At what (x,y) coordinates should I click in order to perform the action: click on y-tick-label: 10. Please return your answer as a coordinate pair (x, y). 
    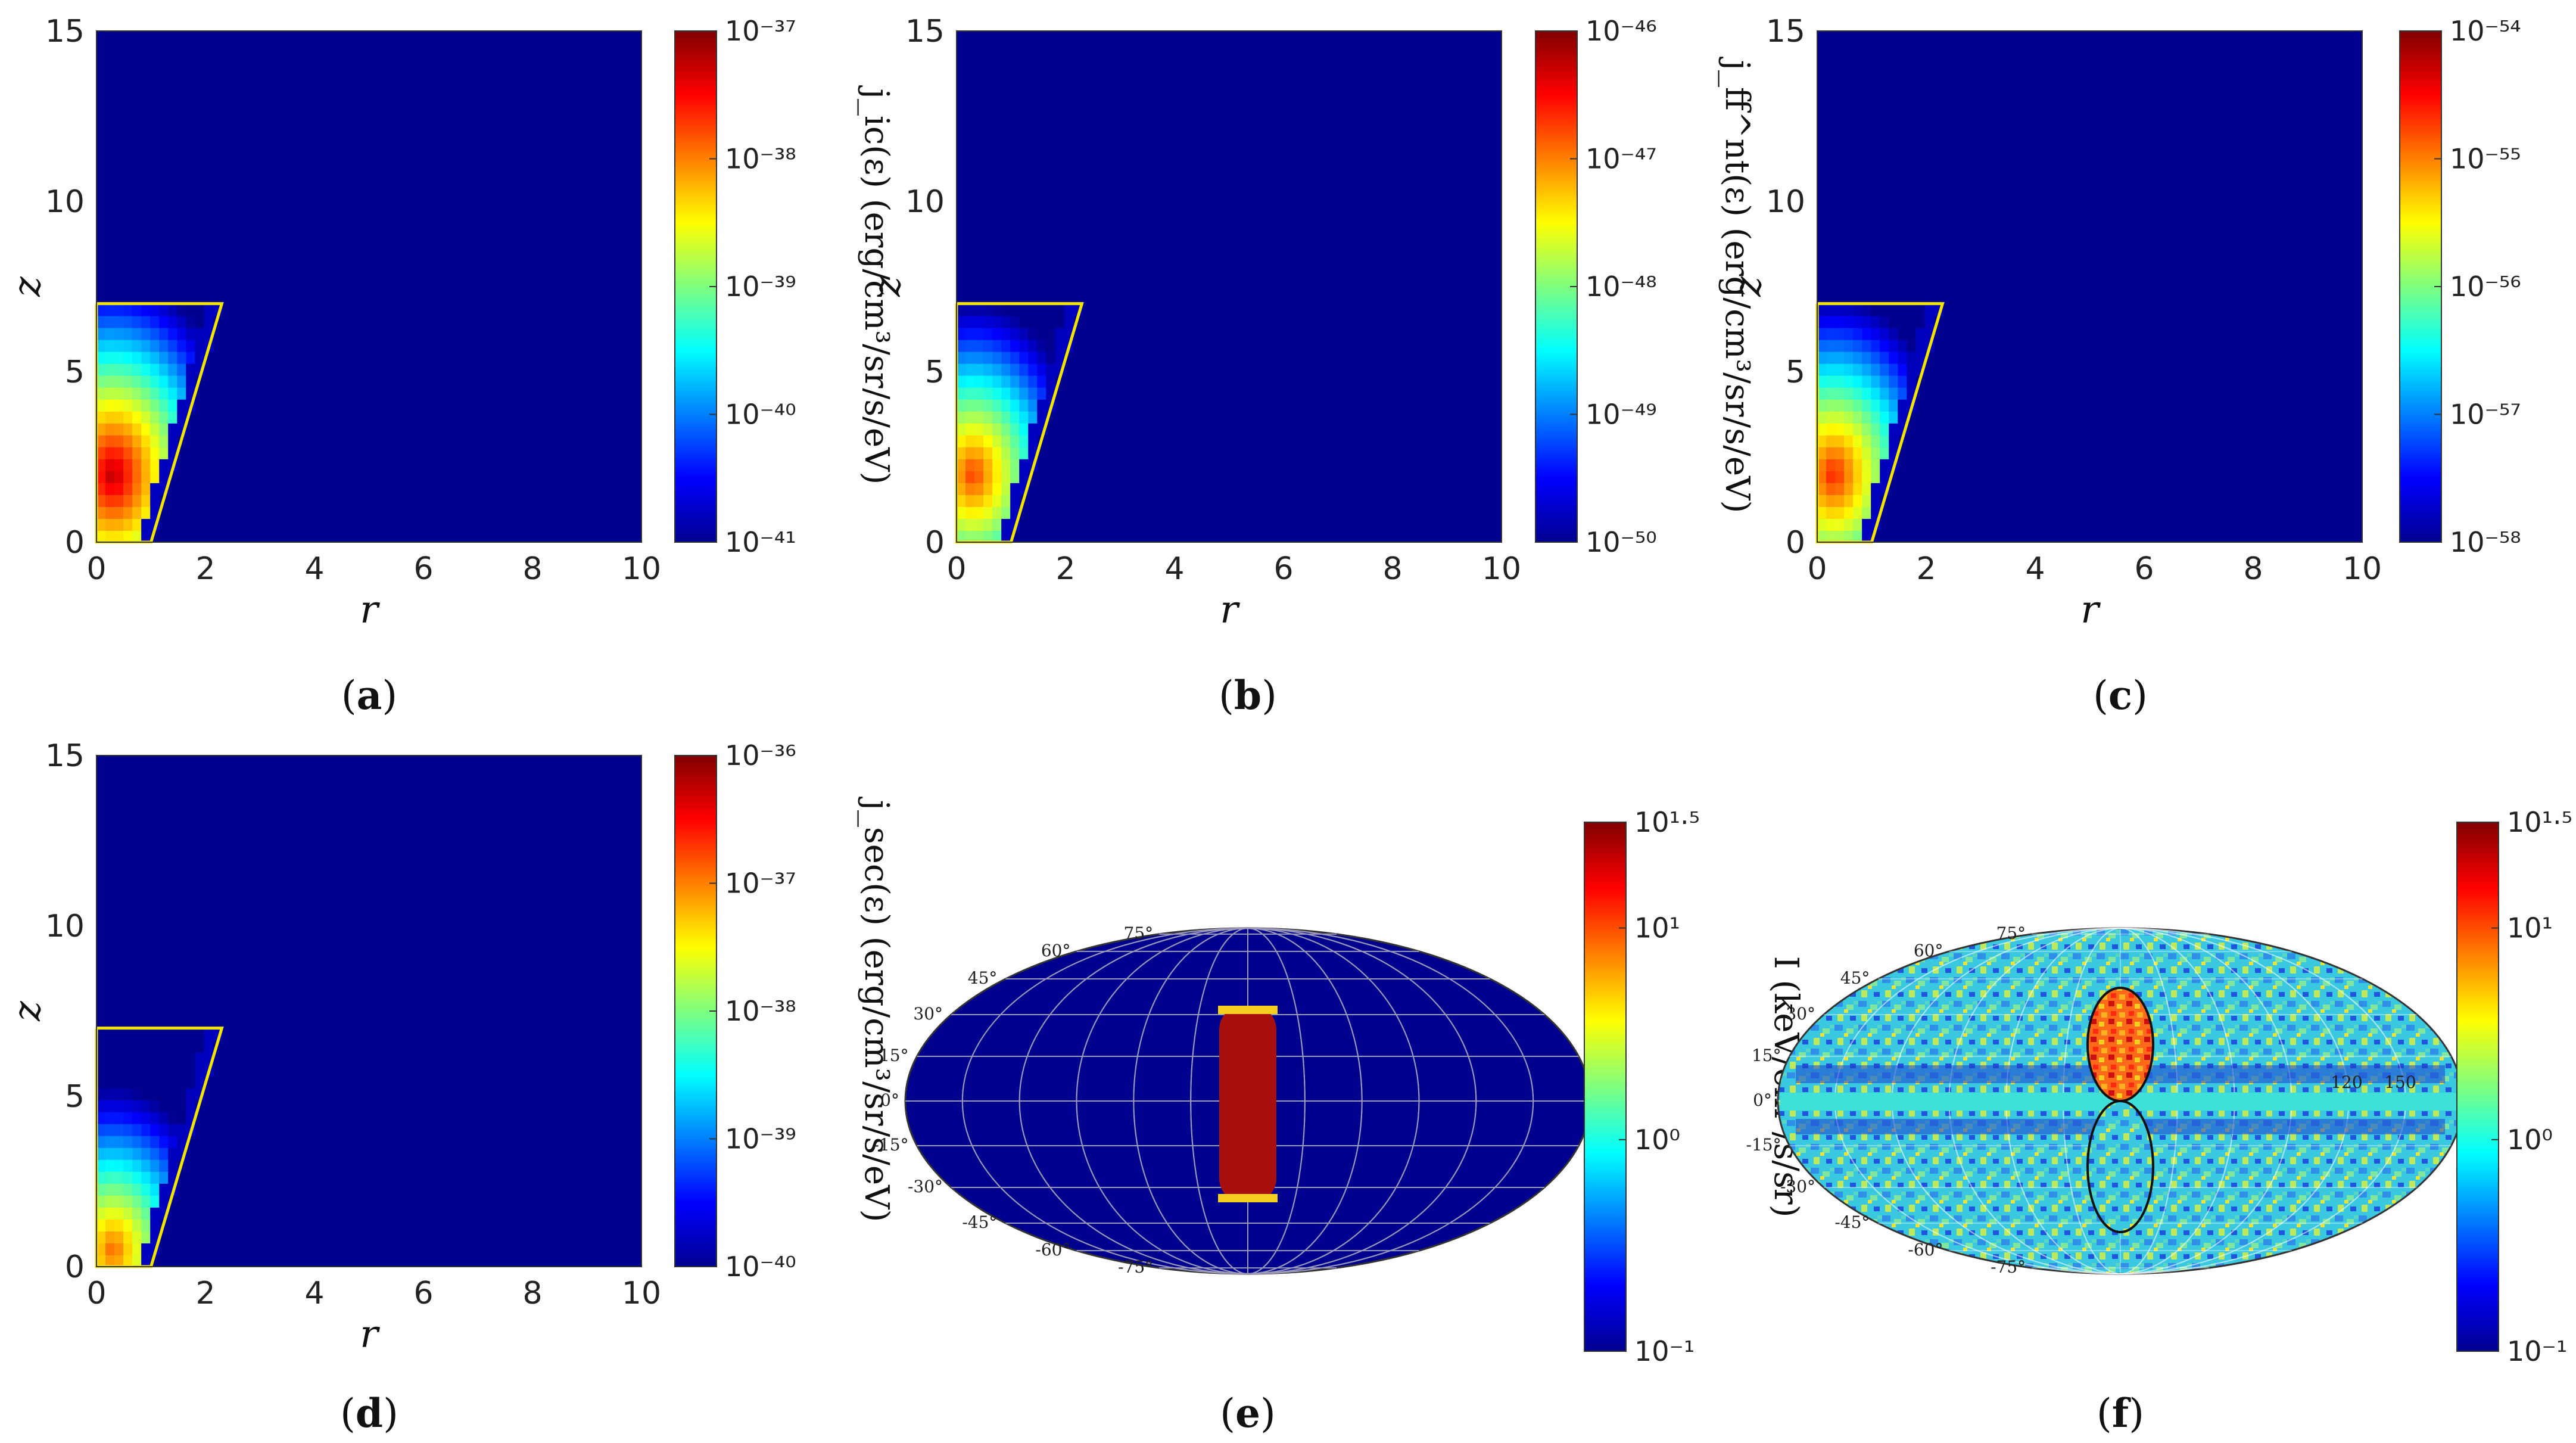
    Looking at the image, I should click on (925, 202).